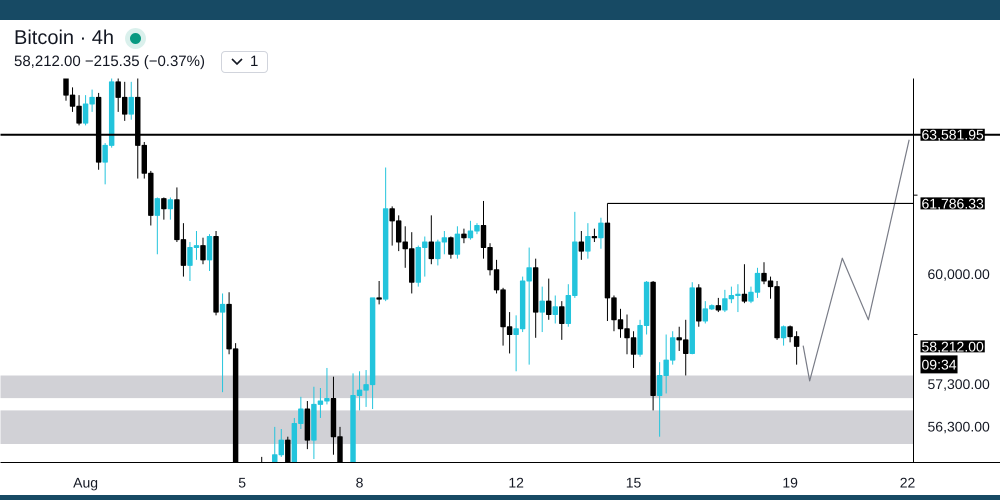  I want to click on chart-subtitle: 58,212.00 −215.35 (−0.37%), so click(109, 62).